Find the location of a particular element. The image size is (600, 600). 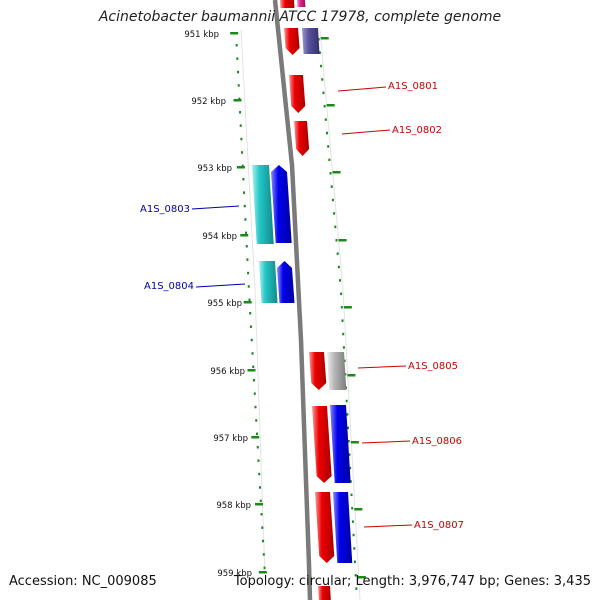

gene-a1s-0806-blue is located at coordinates (340, 444).